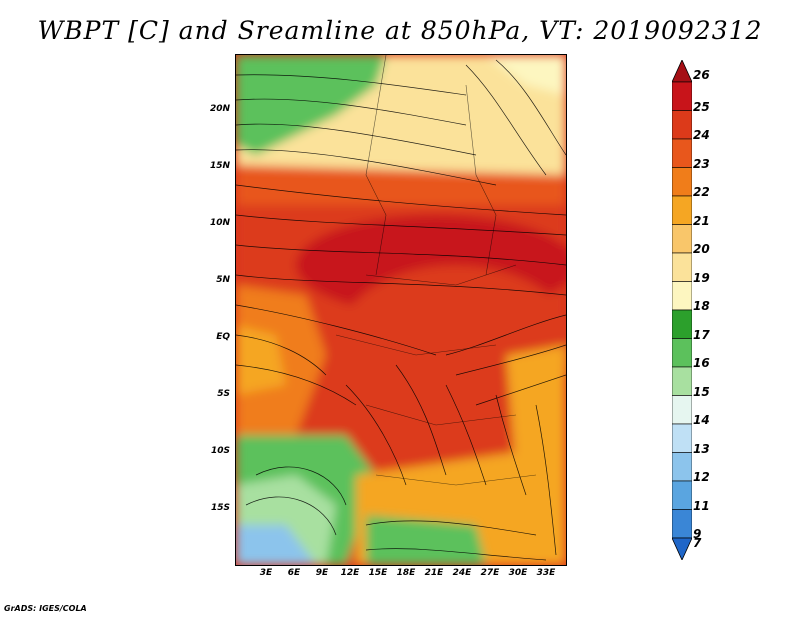 The width and height of the screenshot is (800, 618). Describe the element at coordinates (223, 280) in the screenshot. I see `lat-label-5n: 5N` at that location.